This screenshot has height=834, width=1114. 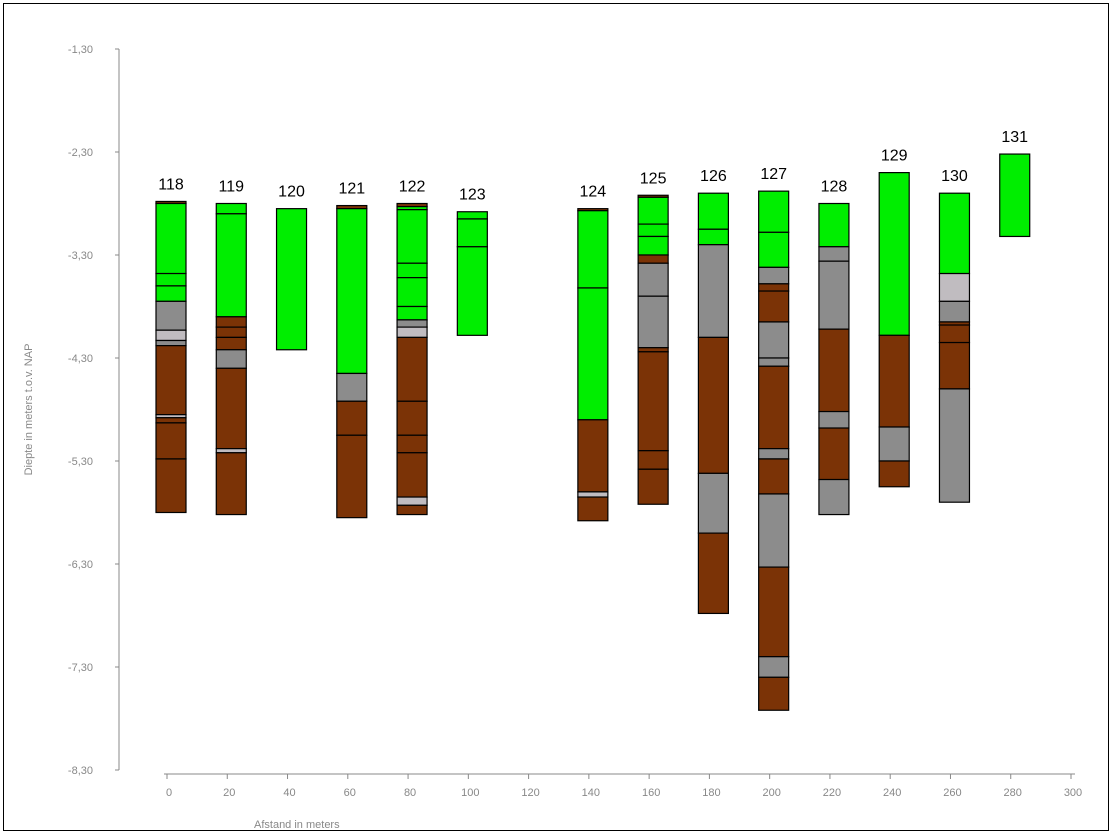 What do you see at coordinates (472, 195) in the screenshot?
I see `borehole-label: 123` at bounding box center [472, 195].